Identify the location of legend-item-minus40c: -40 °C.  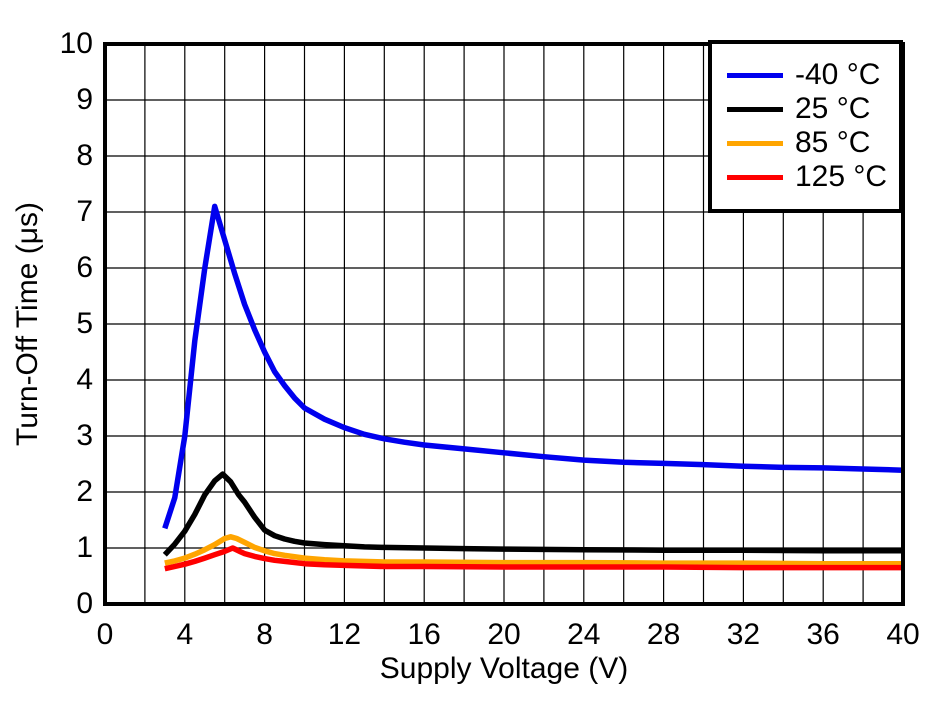
(805, 75).